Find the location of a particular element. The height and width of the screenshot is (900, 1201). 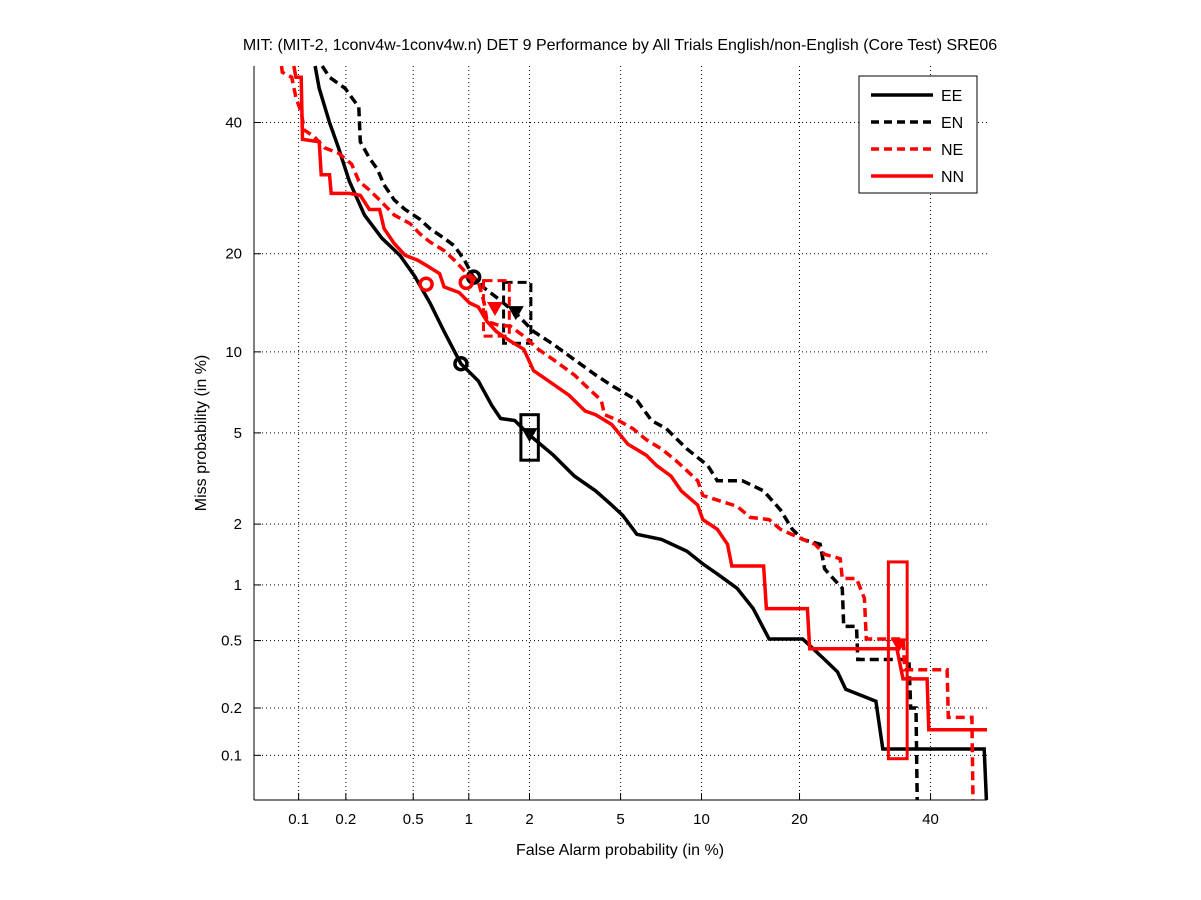

y-tick-label: 5 is located at coordinates (238, 433).